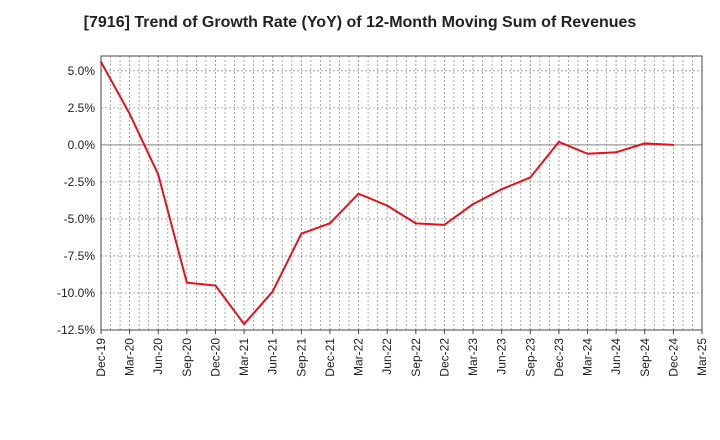  What do you see at coordinates (673, 357) in the screenshot?
I see `x-tick-label: Dec-24` at bounding box center [673, 357].